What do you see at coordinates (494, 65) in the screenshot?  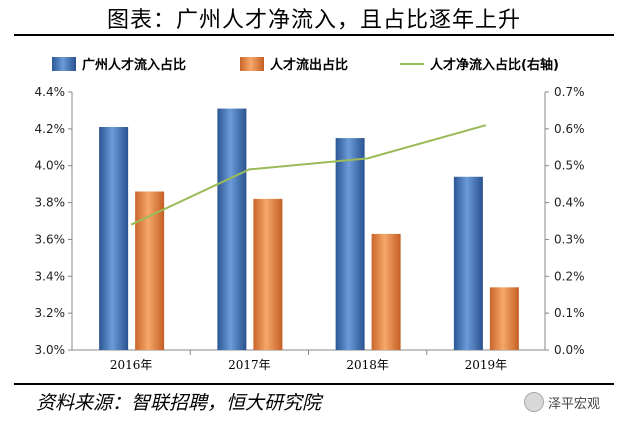 I see `legend-net-label: 人才净流入占比(右轴)` at bounding box center [494, 65].